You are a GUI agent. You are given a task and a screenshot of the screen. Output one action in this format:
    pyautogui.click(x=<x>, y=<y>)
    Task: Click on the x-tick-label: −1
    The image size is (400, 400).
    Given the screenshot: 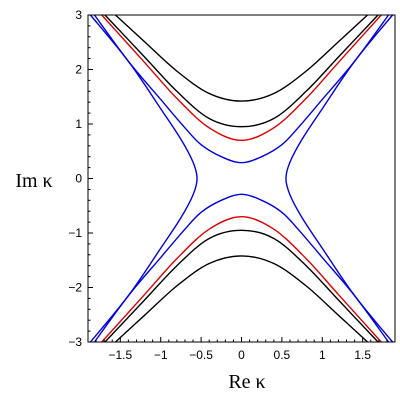 What is the action you would take?
    pyautogui.click(x=161, y=355)
    